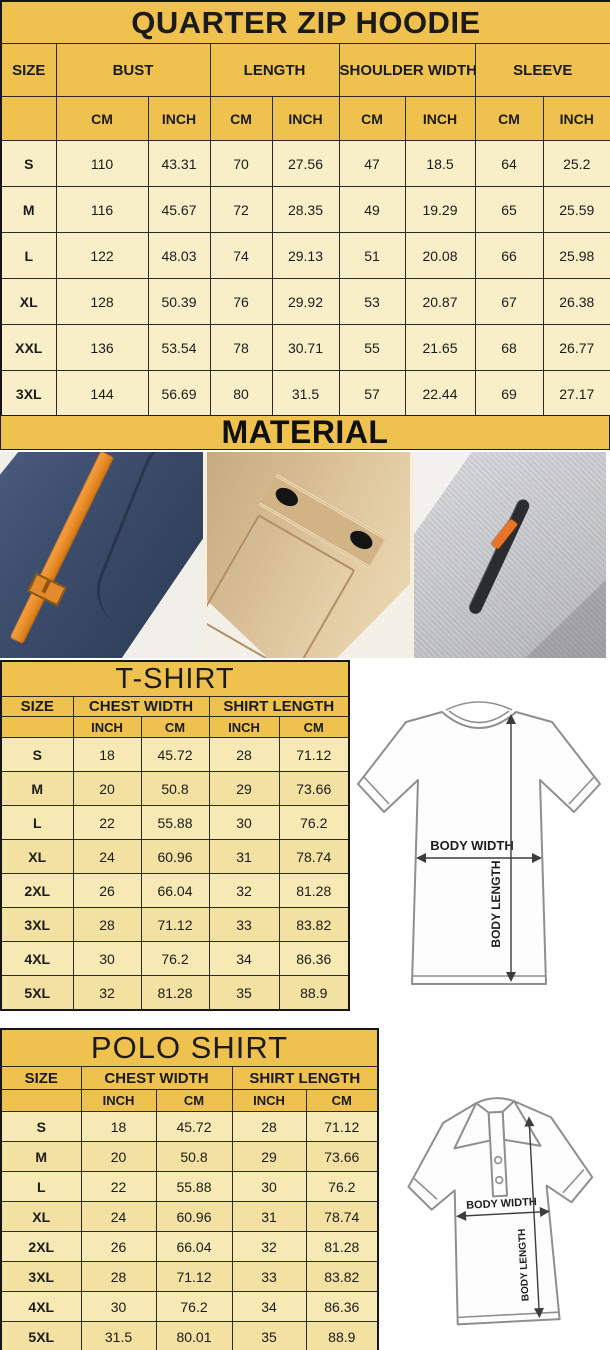 The width and height of the screenshot is (610, 1350). I want to click on value-cell: 43.31, so click(179, 163).